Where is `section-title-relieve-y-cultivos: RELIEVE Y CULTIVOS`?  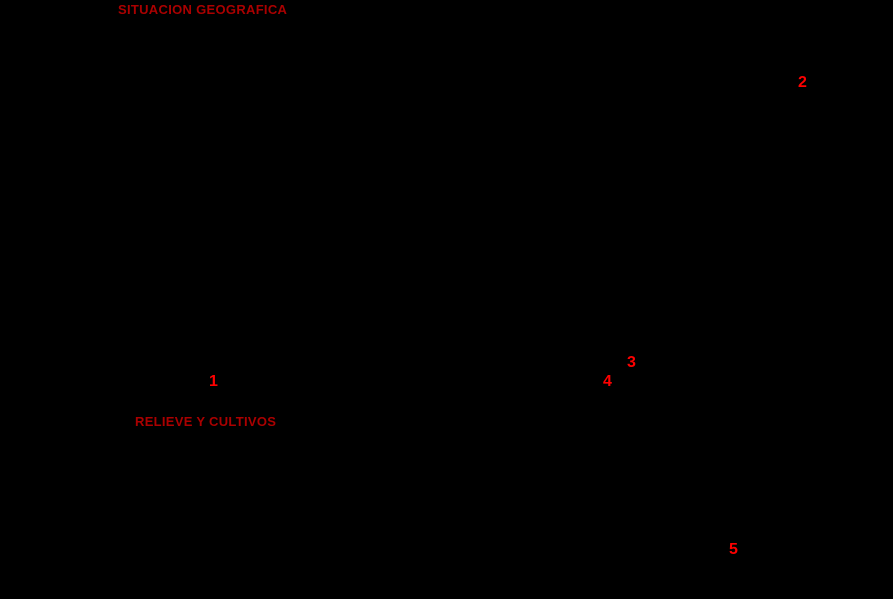 section-title-relieve-y-cultivos: RELIEVE Y CULTIVOS is located at coordinates (206, 421).